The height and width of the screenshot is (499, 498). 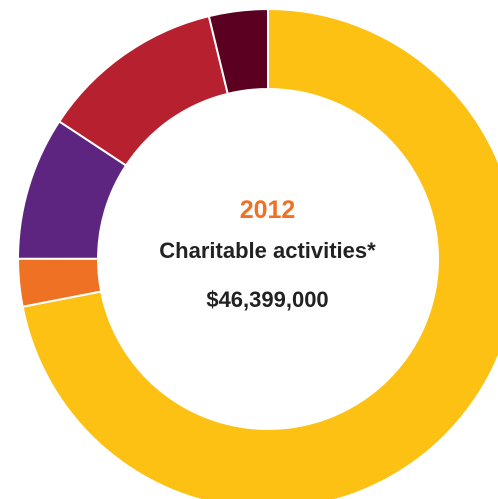 I want to click on center-caption-label: Charitable activities*, so click(x=267, y=250).